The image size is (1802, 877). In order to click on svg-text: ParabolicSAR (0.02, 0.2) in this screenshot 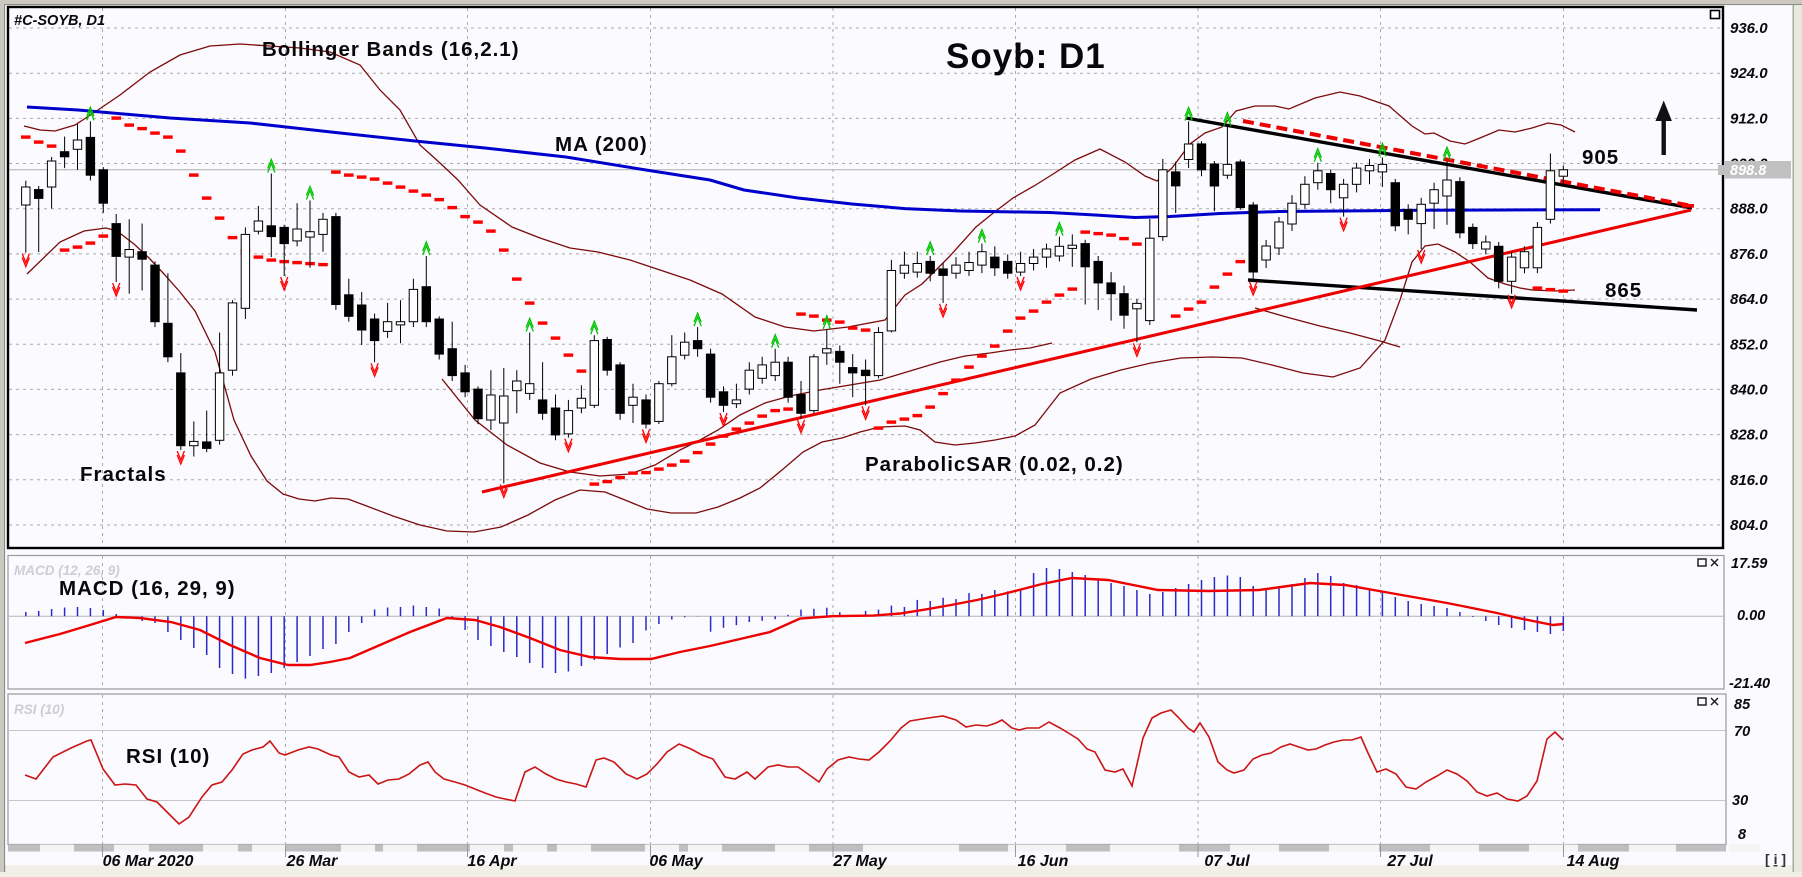, I will do `click(994, 464)`.